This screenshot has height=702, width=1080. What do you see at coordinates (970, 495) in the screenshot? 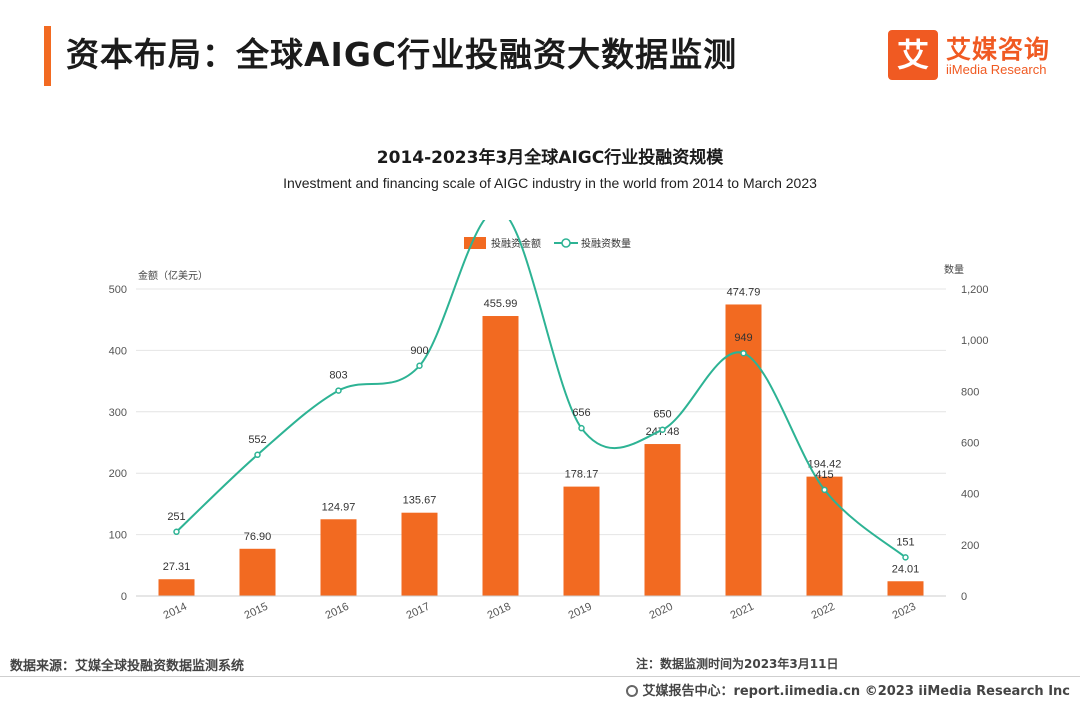
I see `y2-tick-label: 400` at bounding box center [970, 495].